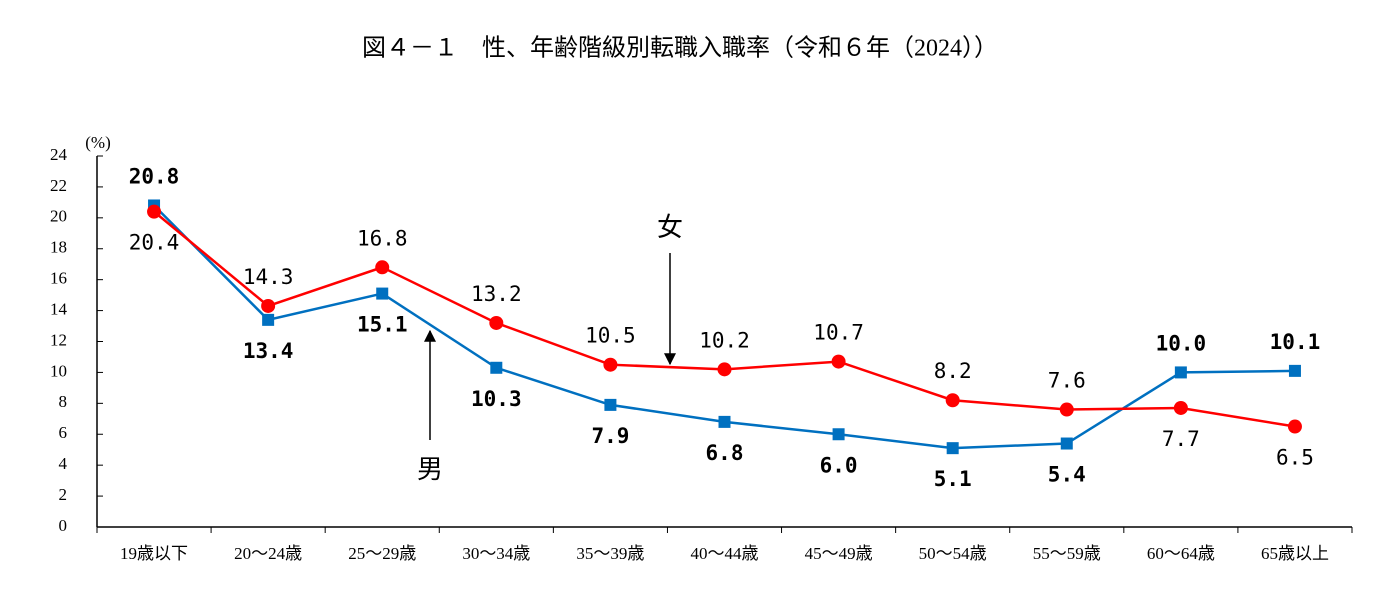 Image resolution: width=1400 pixels, height=603 pixels. What do you see at coordinates (496, 294) in the screenshot?
I see `value-label: 13.2` at bounding box center [496, 294].